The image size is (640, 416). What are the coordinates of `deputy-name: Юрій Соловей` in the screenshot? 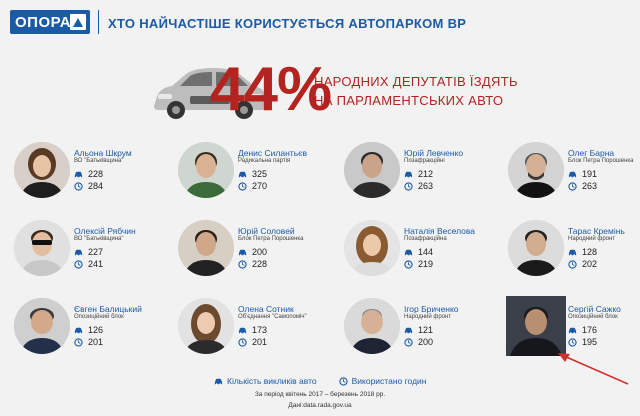 It's located at (266, 231).